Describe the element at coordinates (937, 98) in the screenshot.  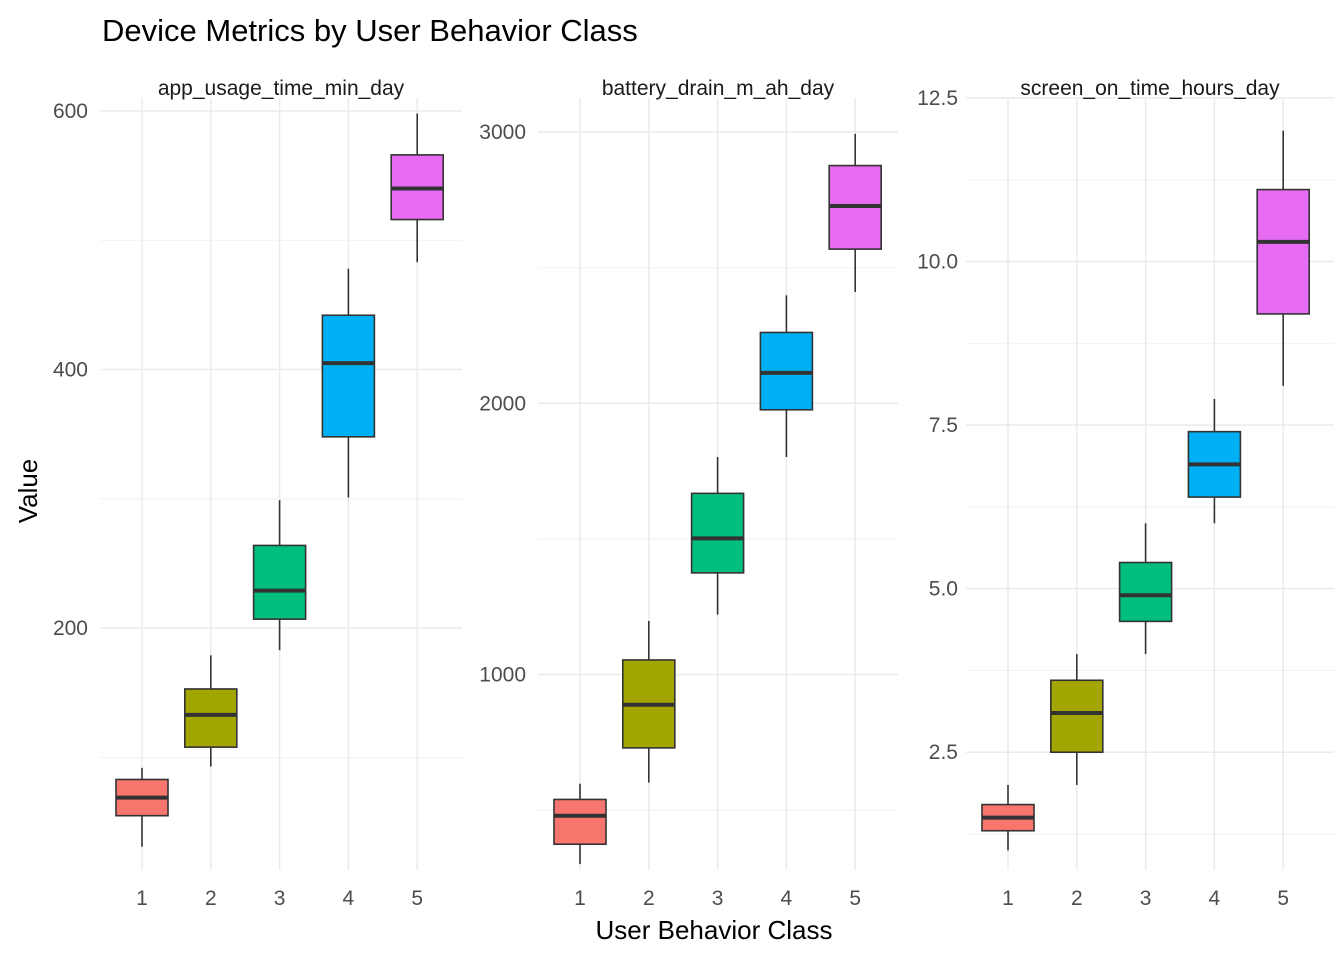
I see `y-tick-label: 12.5` at that location.